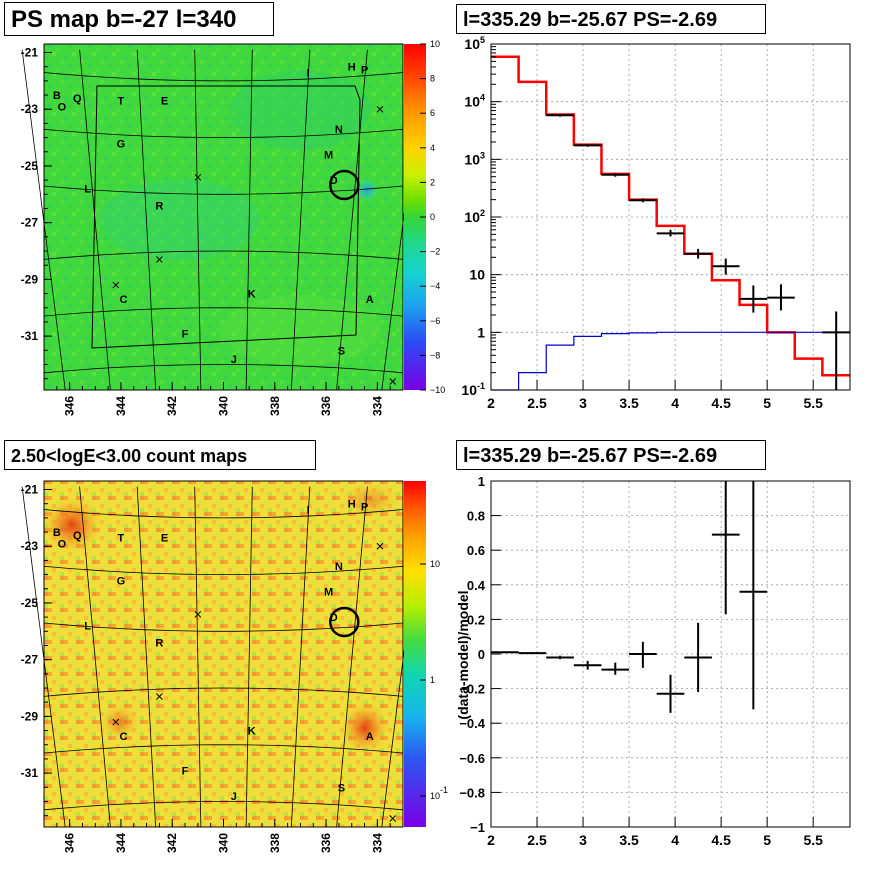 This screenshot has height=872, width=896. I want to click on y-tick-label: 10, so click(477, 275).